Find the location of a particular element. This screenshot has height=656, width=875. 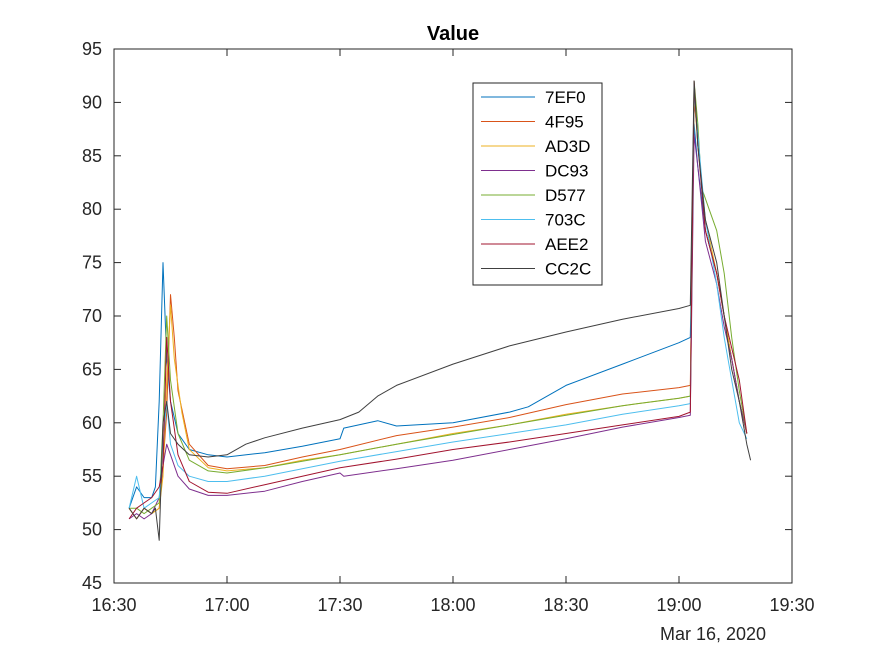

y-tick-label: 60 is located at coordinates (92, 423).